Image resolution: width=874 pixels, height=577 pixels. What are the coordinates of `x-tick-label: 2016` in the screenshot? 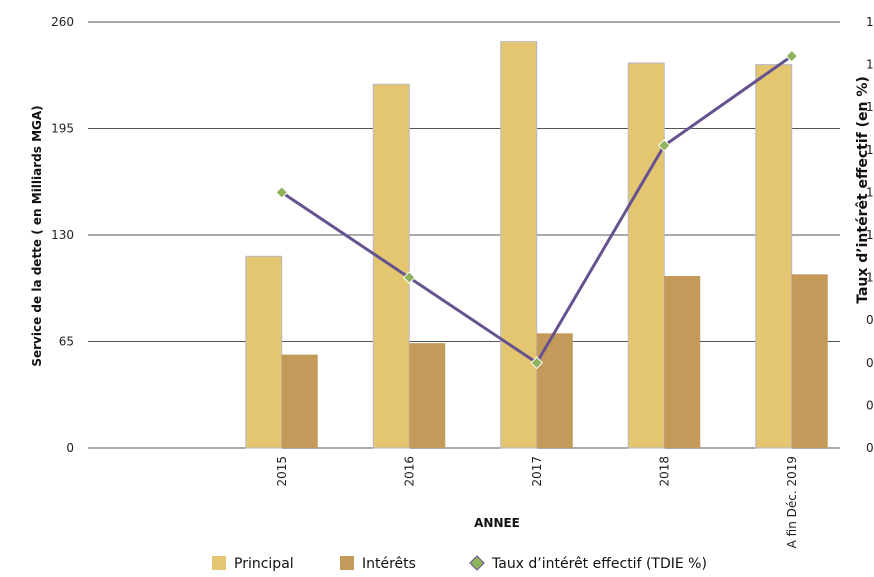 It's located at (409, 471).